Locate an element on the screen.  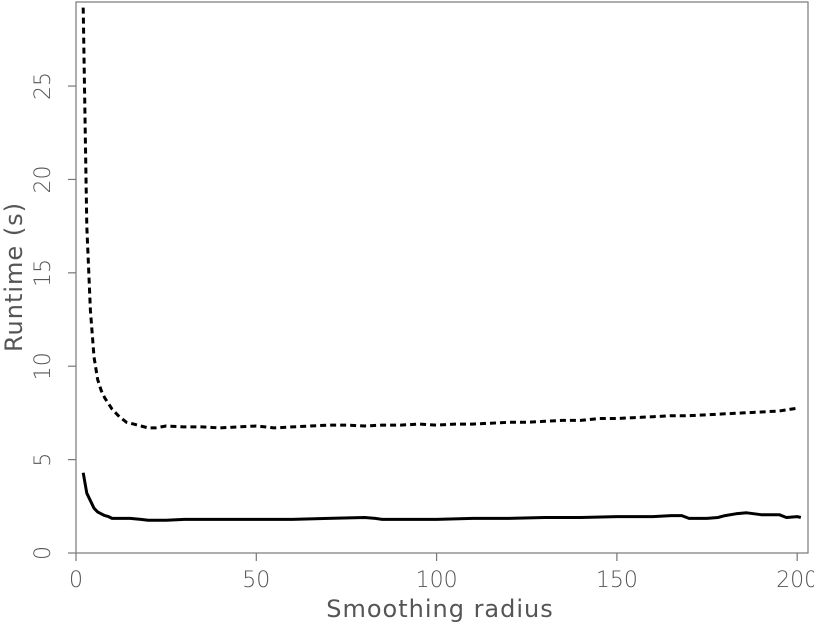
x-tick-label: 150 is located at coordinates (617, 580).